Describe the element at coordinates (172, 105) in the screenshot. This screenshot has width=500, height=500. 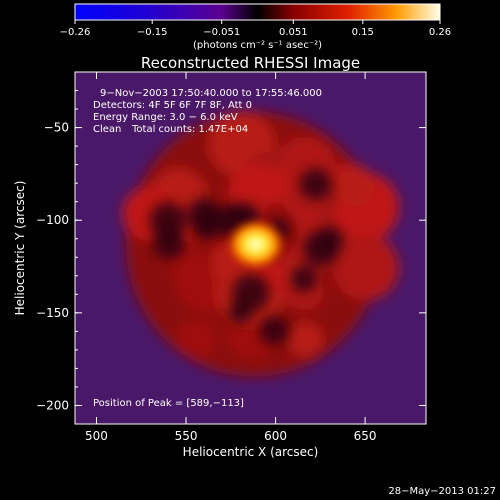
I see `info-detectors: Detectors: 4F 5F 6F 7F 8F, Att 0` at that location.